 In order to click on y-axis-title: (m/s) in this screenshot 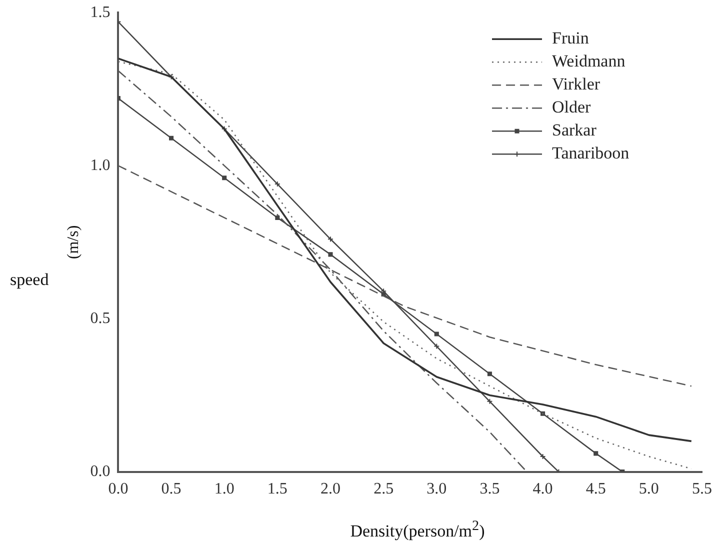, I will do `click(73, 242)`.